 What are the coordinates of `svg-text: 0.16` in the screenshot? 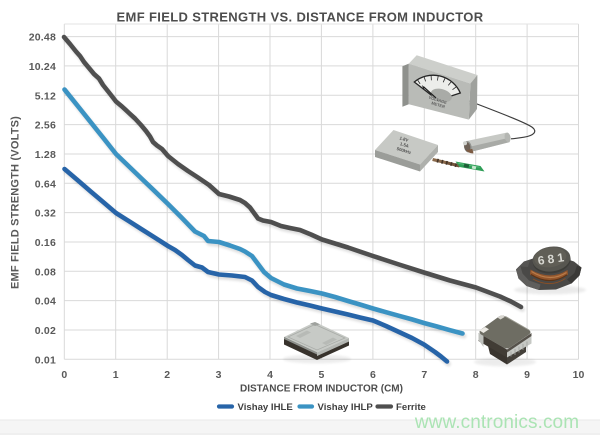 It's located at (45, 243).